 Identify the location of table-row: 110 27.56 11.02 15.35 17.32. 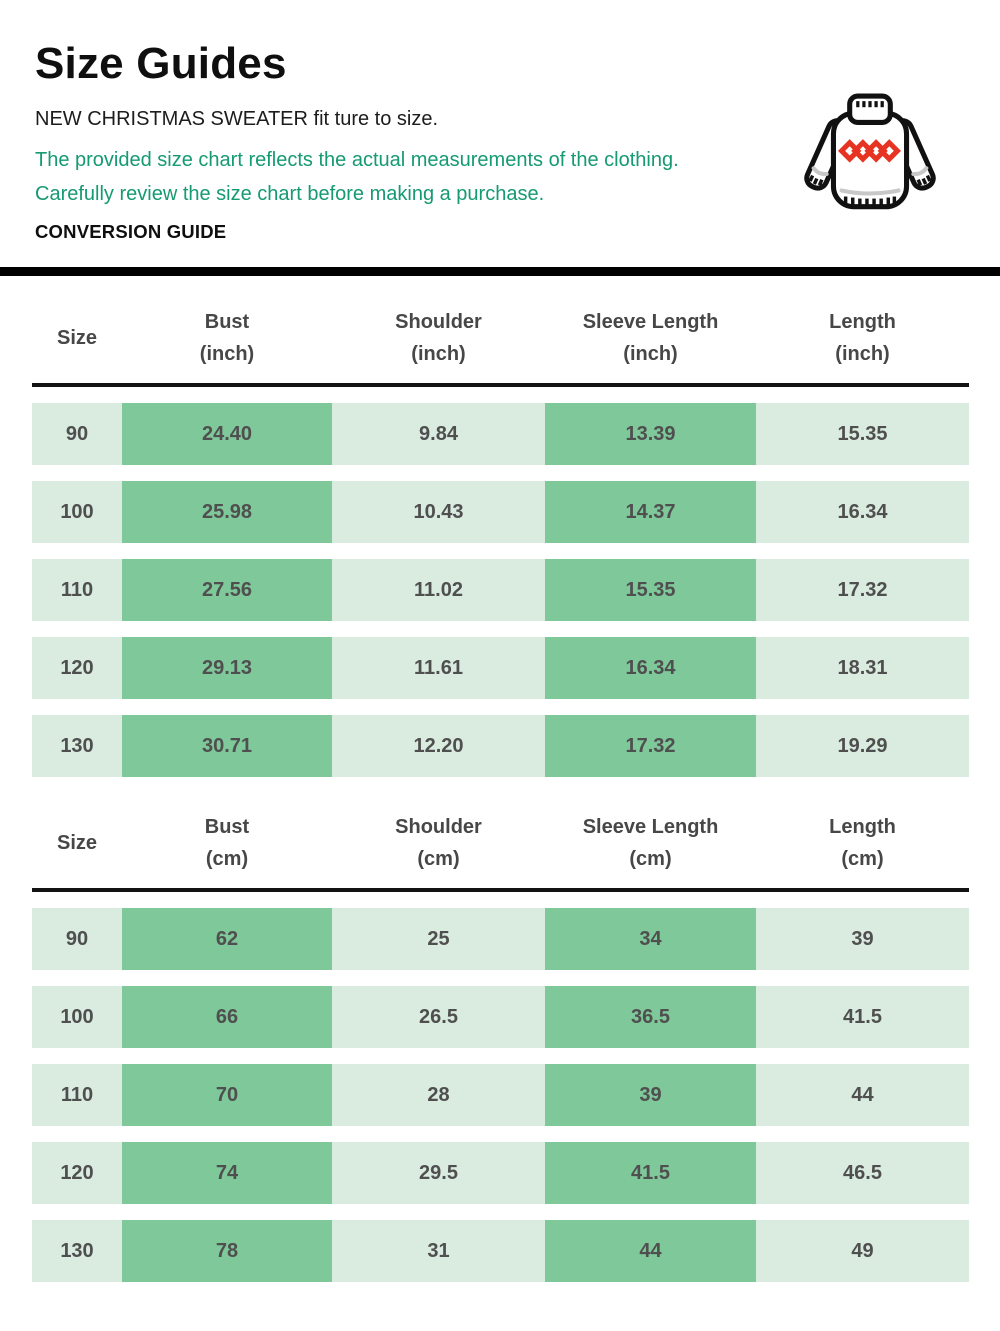
(500, 590).